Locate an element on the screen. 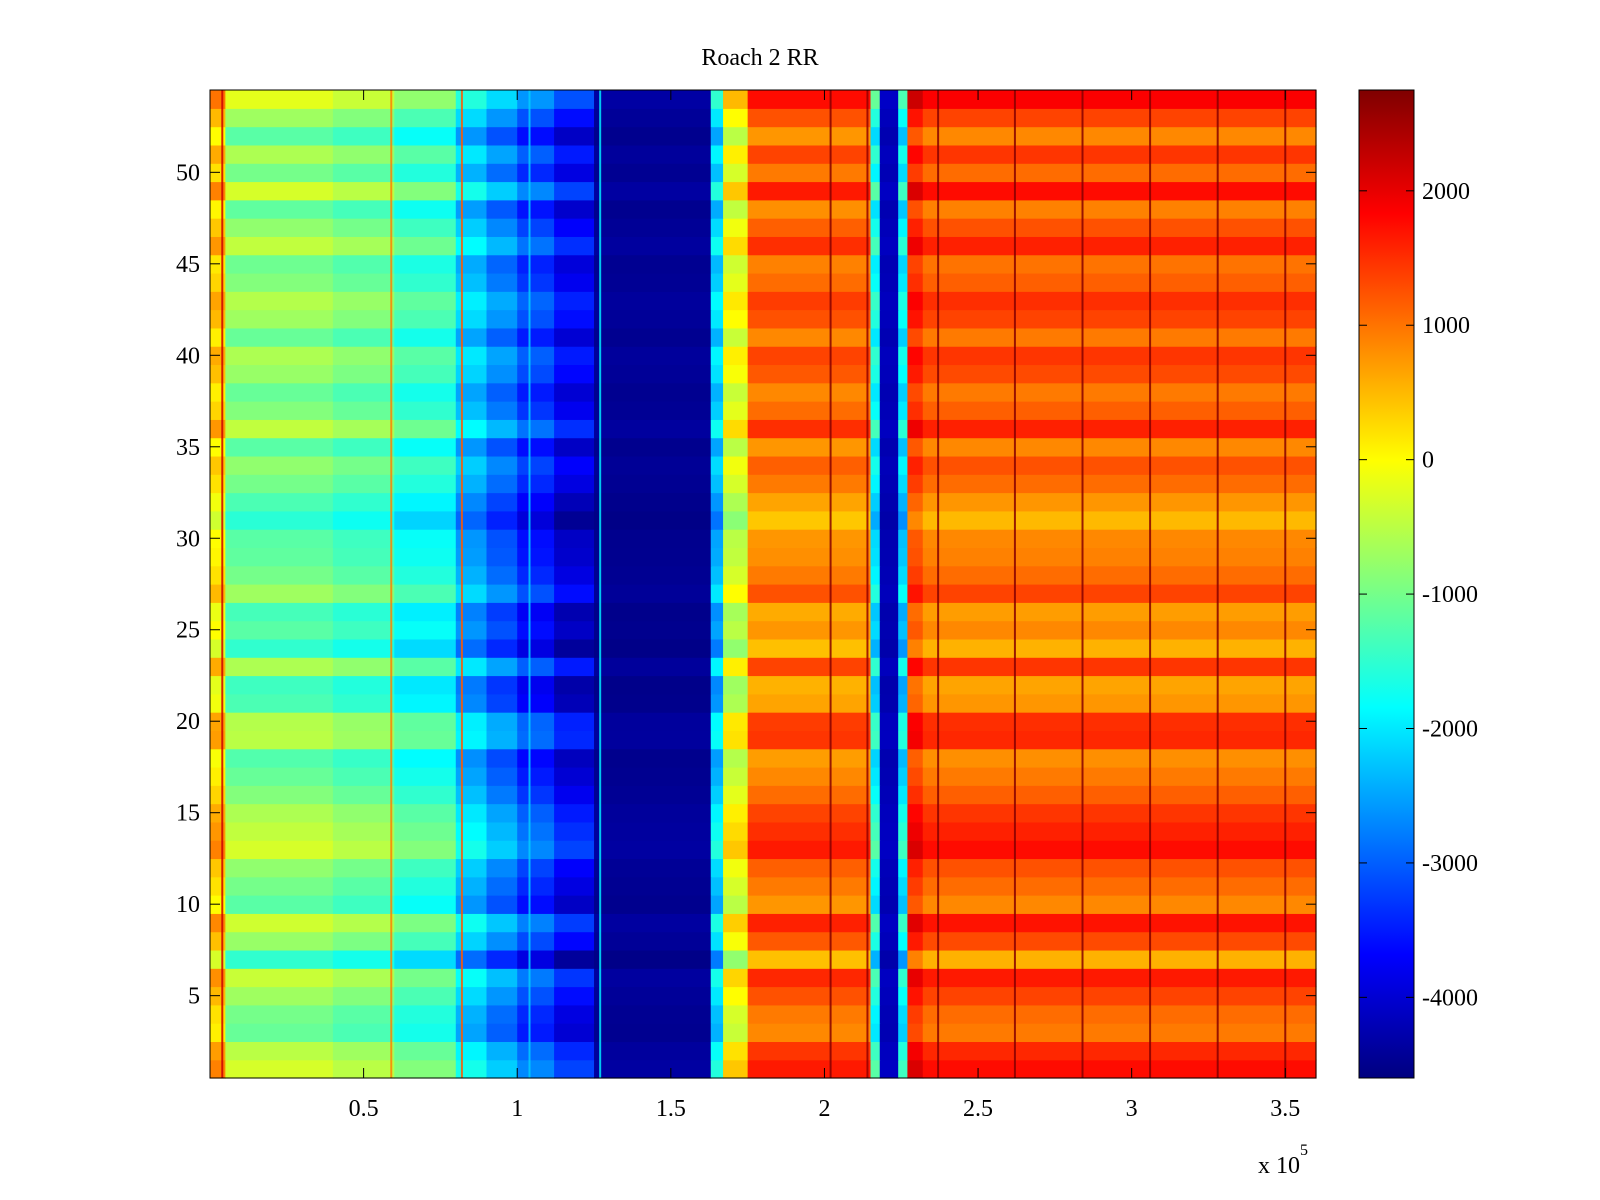 This screenshot has width=1600, height=1200. colorbar-tick-label: 1000 is located at coordinates (1446, 326).